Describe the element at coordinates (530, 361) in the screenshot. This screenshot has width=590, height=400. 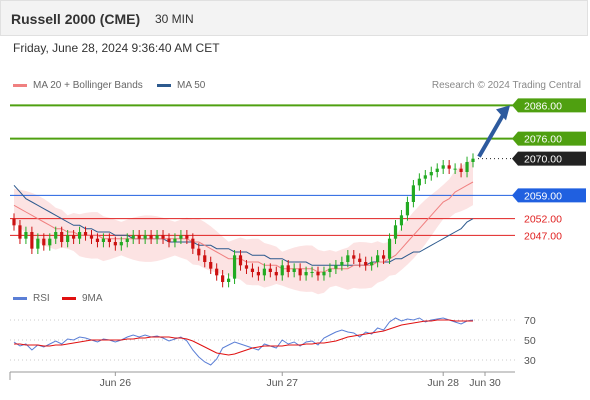
I see `rsi-tick-label: 30` at that location.